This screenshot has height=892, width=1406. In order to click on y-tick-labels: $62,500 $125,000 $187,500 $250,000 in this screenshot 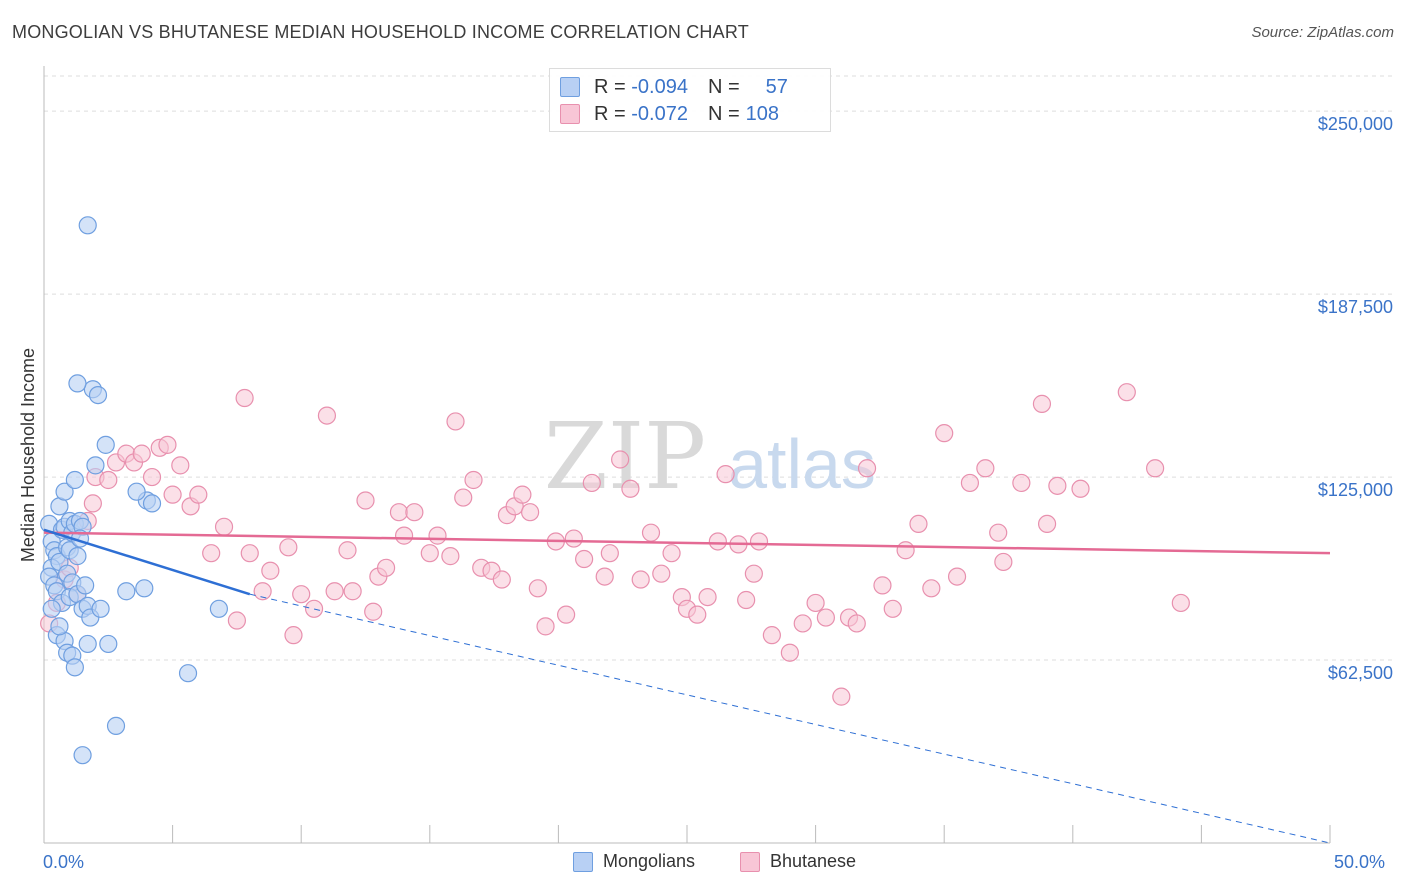, I will do `click(1355, 398)`.